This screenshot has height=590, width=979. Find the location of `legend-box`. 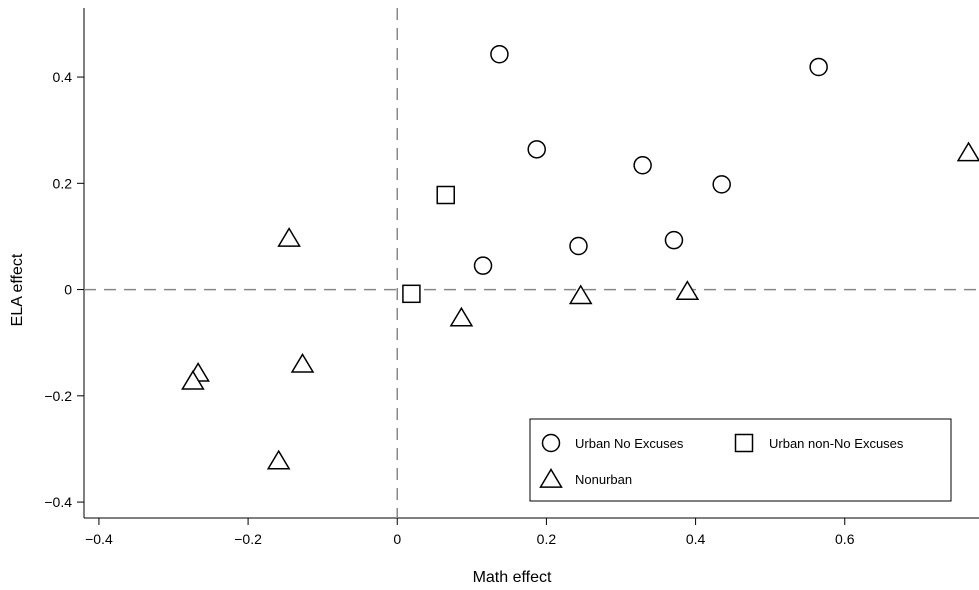

legend-box is located at coordinates (740, 460).